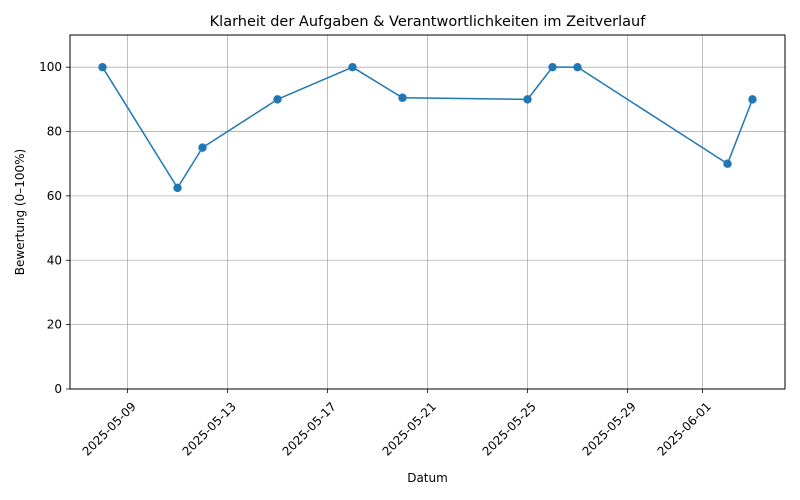  I want to click on y-tick-label: 80, so click(54, 132).